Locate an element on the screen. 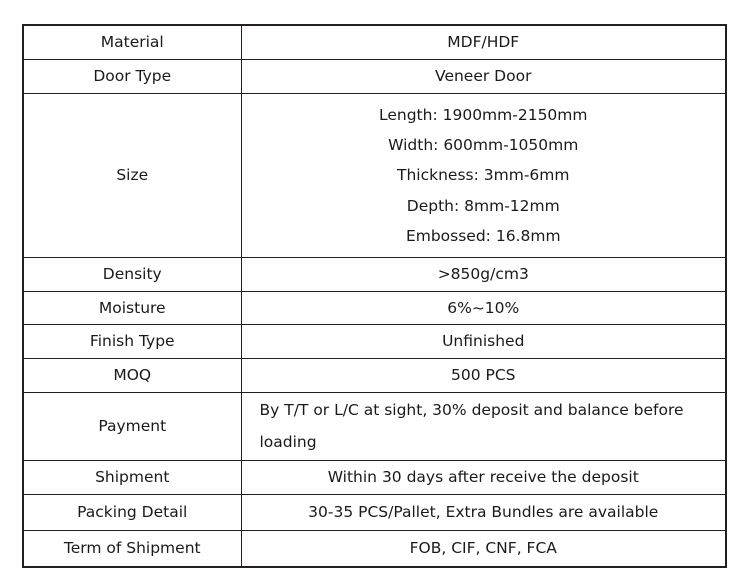 The height and width of the screenshot is (568, 750). table-row: Density >850g/cm3 is located at coordinates (374, 274).